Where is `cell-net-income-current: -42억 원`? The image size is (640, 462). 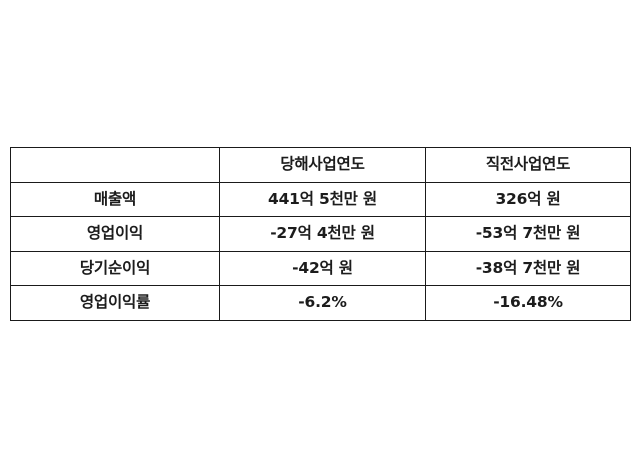 cell-net-income-current: -42억 원 is located at coordinates (322, 268).